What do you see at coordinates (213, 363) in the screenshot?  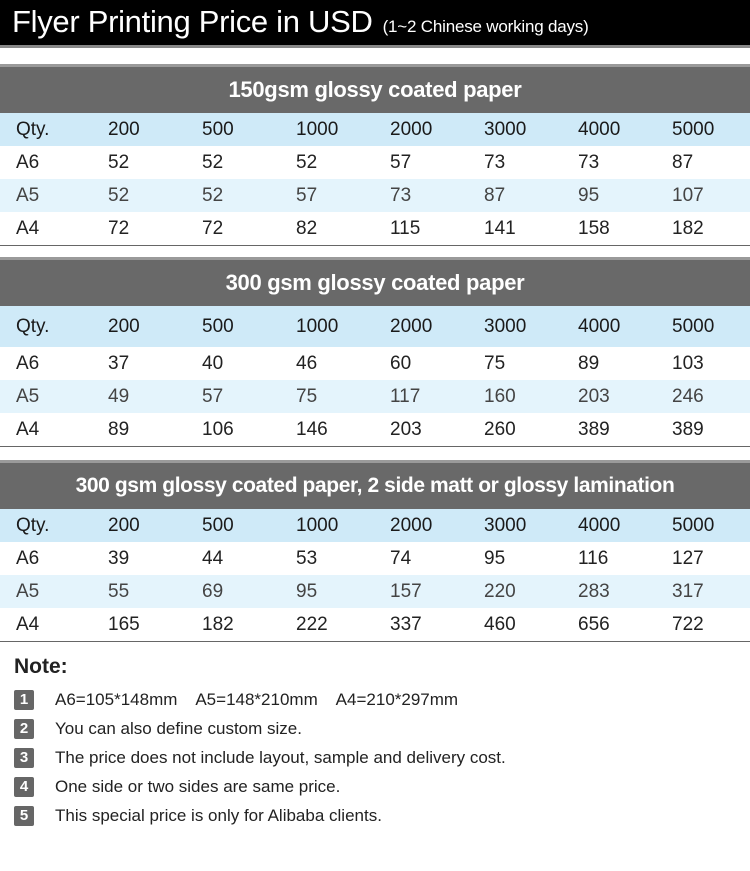 I see `price-cell: 40` at bounding box center [213, 363].